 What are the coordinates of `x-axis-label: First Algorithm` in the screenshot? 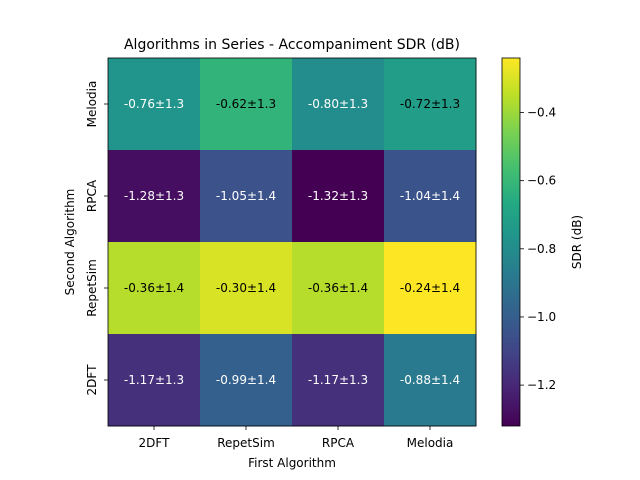 It's located at (292, 463).